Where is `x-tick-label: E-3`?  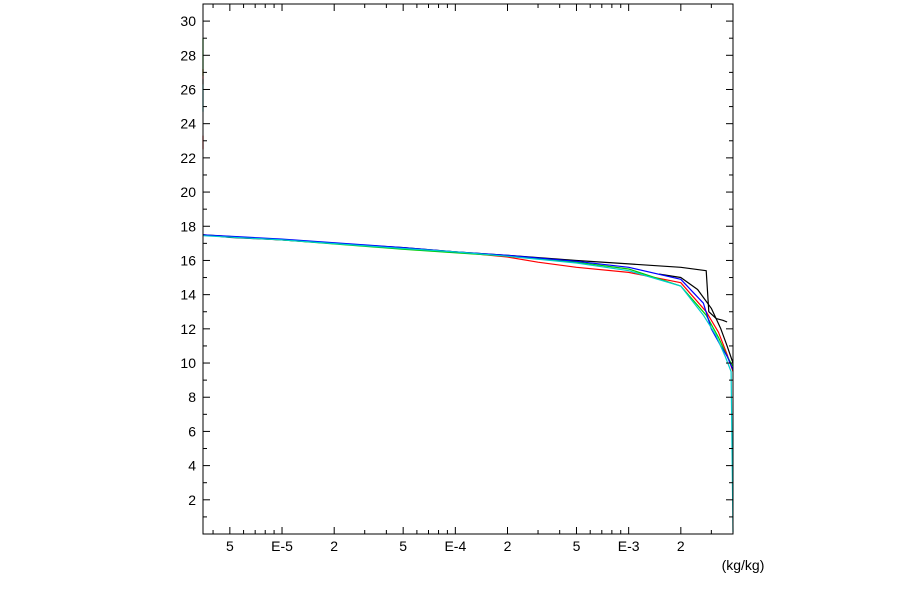 x-tick-label: E-3 is located at coordinates (629, 546).